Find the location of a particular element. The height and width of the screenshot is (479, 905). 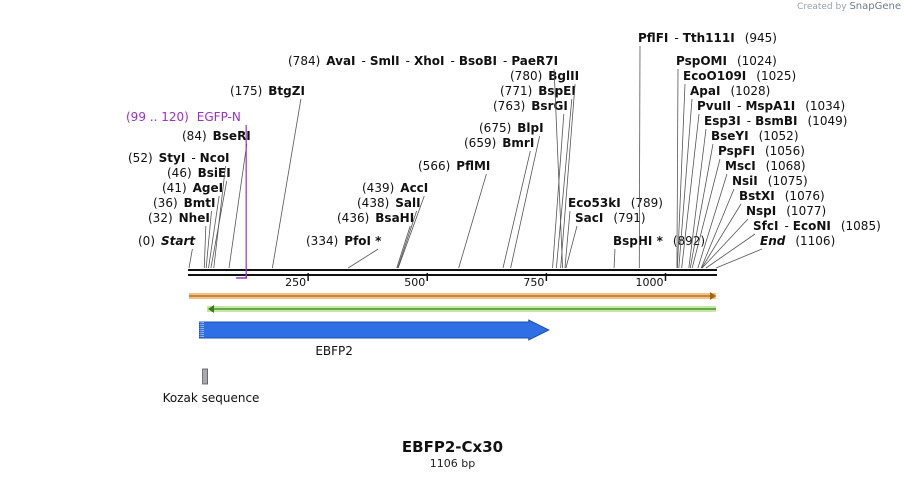

enzyme-site-sali: (438) SalI is located at coordinates (389, 232).